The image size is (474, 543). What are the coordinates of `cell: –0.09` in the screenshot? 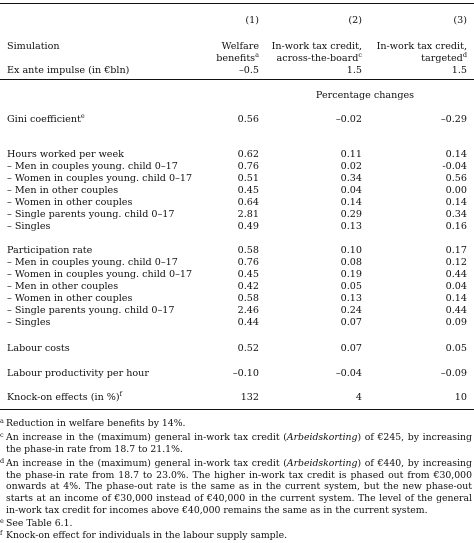 It's located at (453, 373).